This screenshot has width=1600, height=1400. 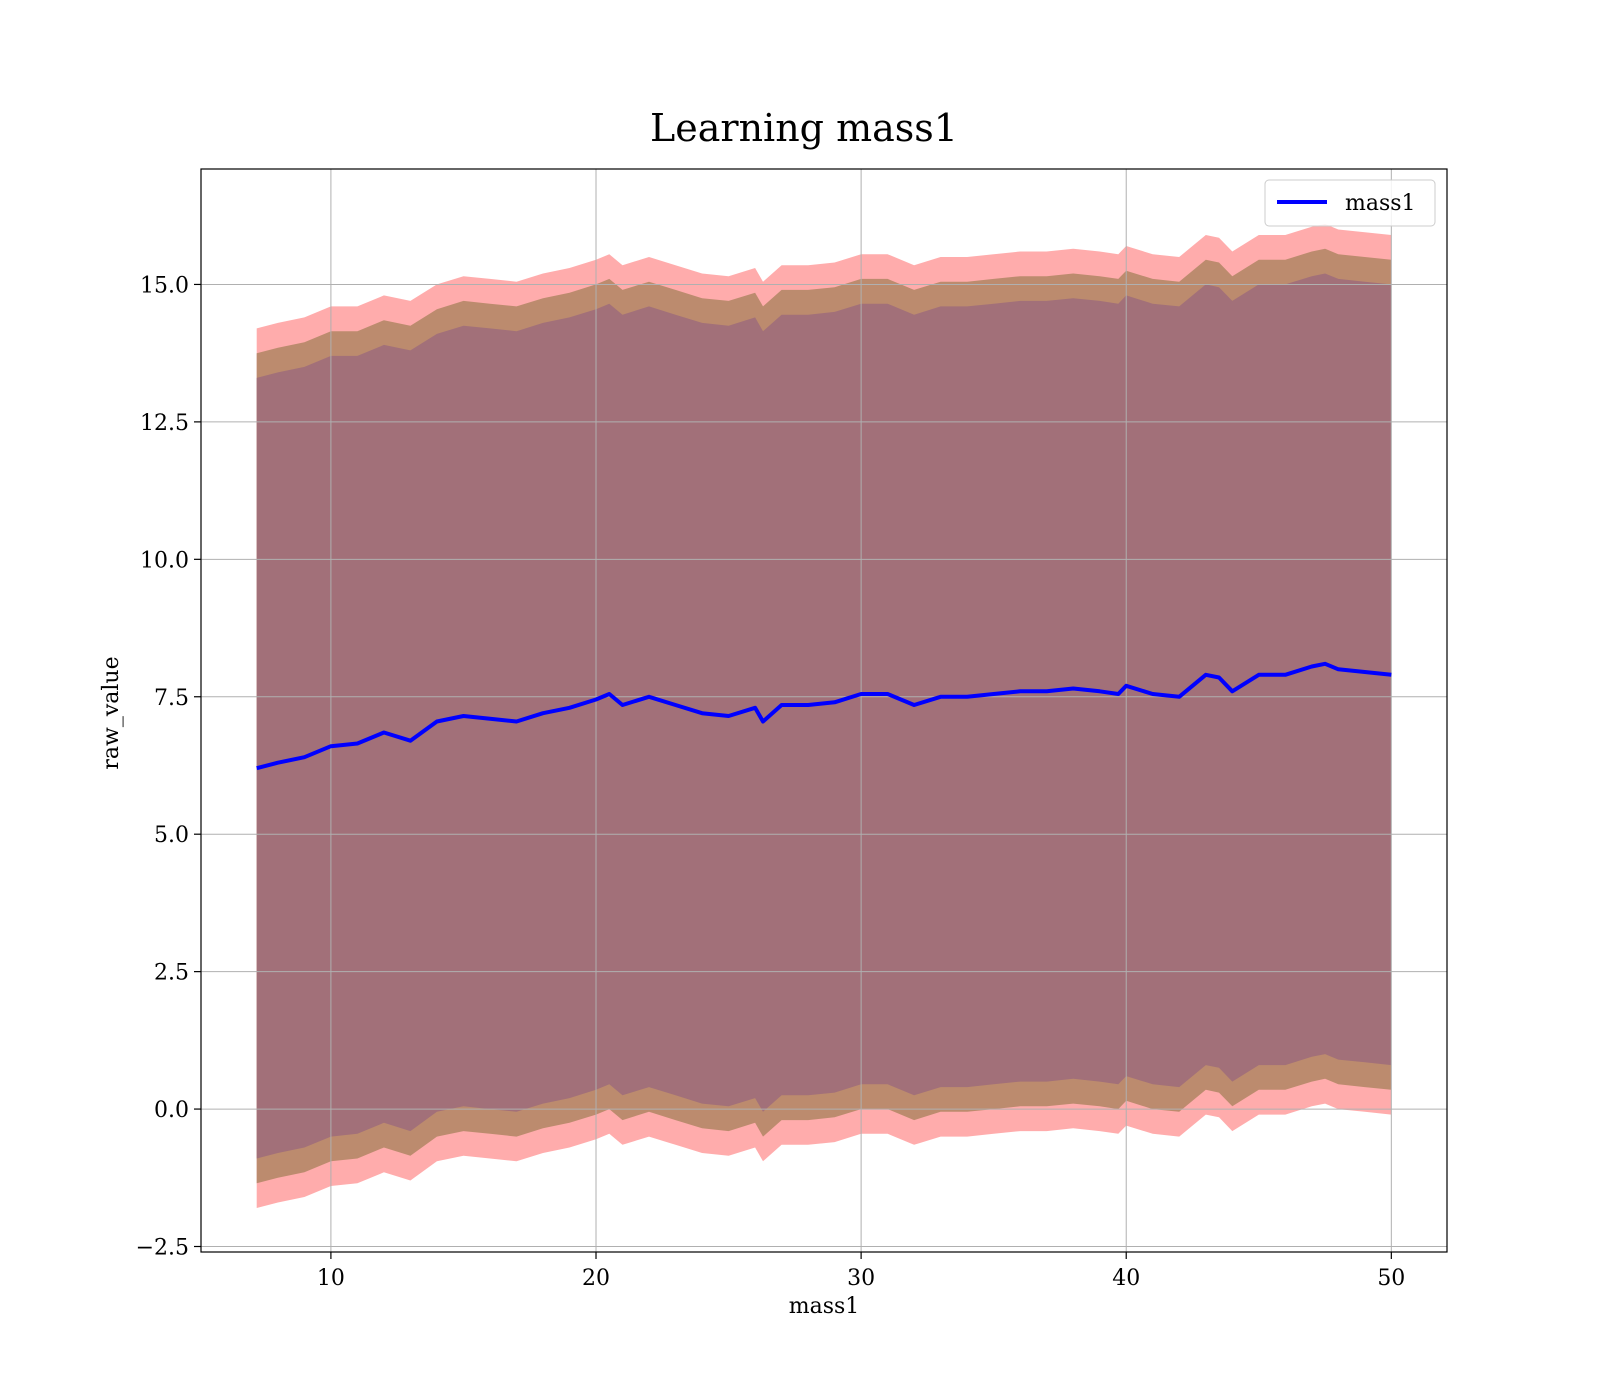 I want to click on legend-box, so click(x=1350, y=203).